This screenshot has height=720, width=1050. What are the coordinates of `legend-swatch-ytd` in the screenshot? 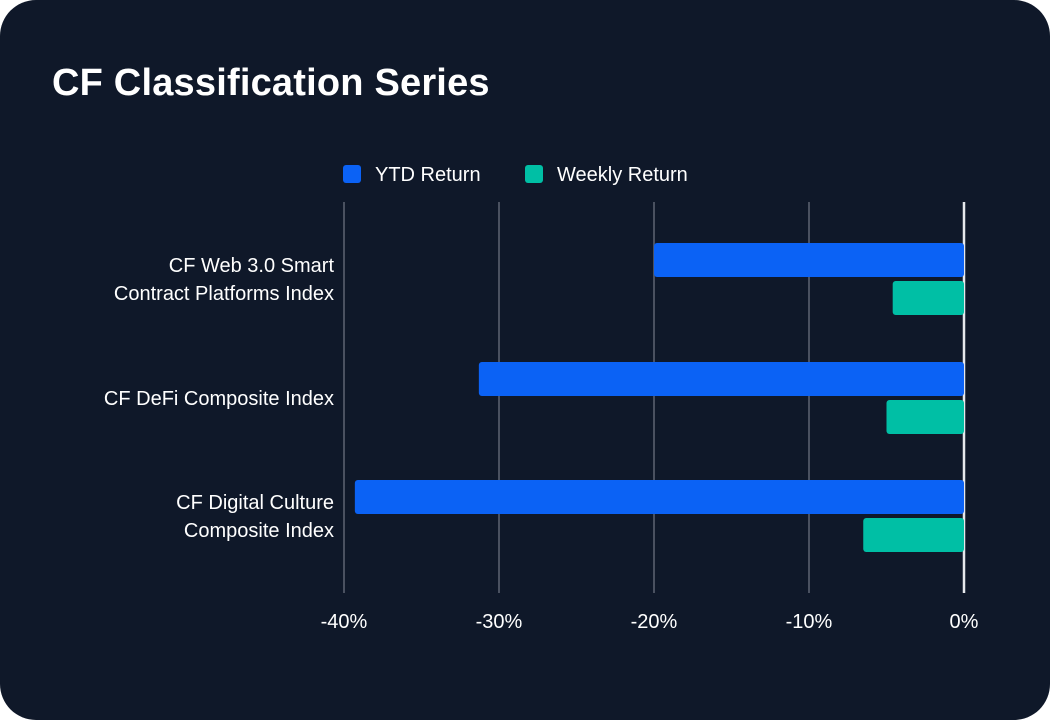 It's located at (352, 174).